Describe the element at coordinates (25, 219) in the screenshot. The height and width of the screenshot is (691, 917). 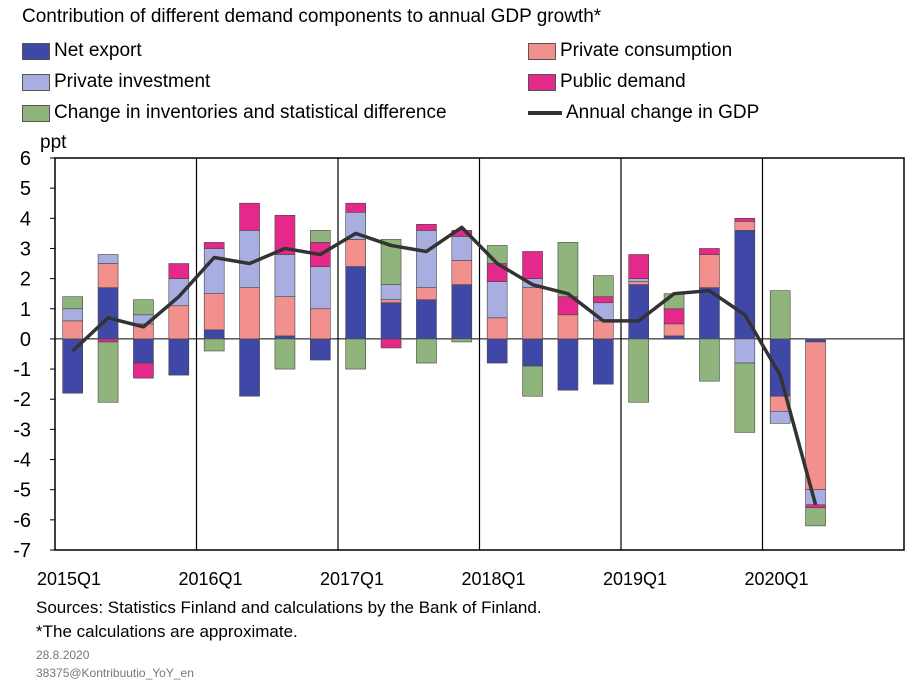
I see `y-tick-label: 4` at that location.